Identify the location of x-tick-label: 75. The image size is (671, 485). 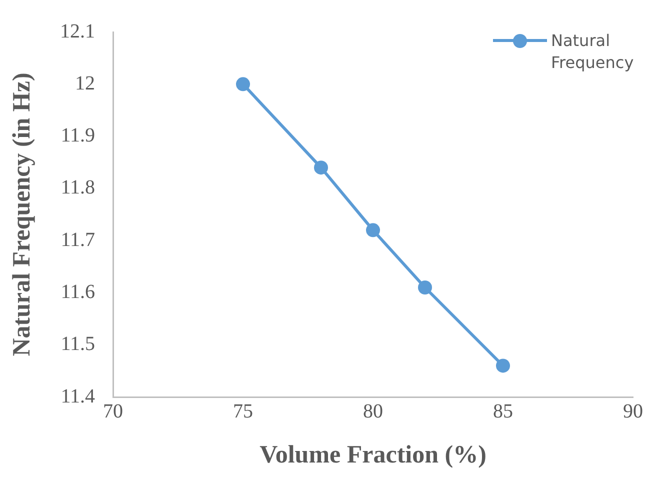
(243, 411).